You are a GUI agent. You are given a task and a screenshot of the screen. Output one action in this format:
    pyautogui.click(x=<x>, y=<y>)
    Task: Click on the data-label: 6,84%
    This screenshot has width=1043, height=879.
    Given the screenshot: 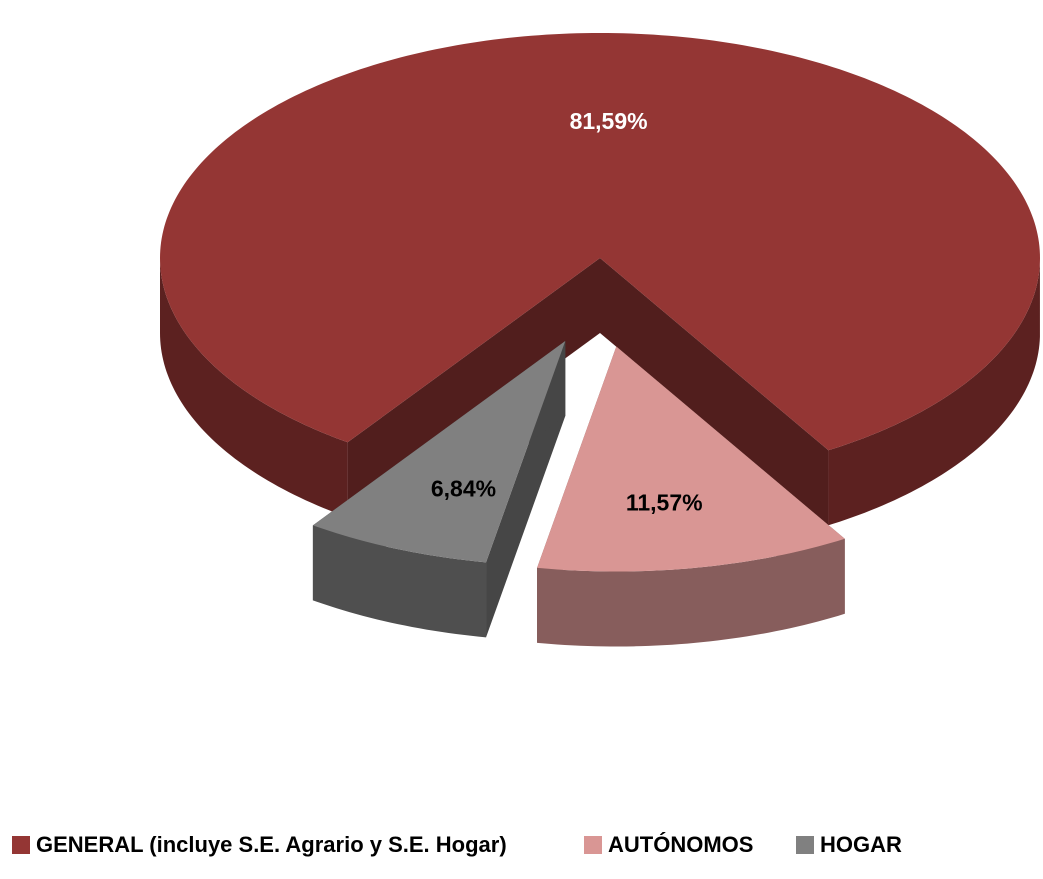 What is the action you would take?
    pyautogui.click(x=463, y=489)
    